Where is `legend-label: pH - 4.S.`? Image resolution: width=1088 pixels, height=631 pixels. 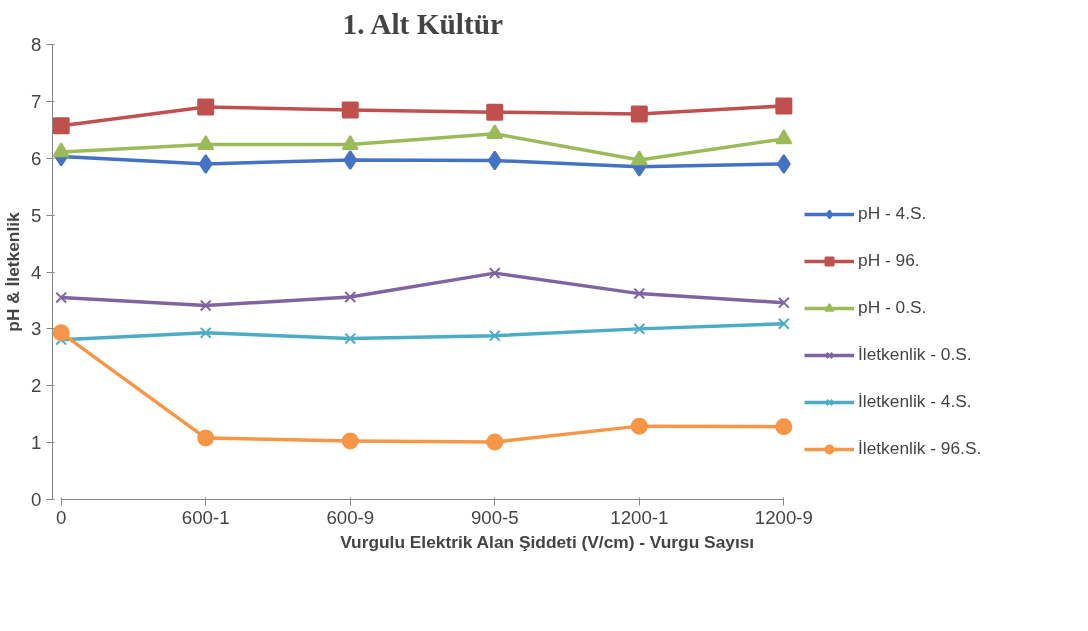 legend-label: pH - 4.S. is located at coordinates (892, 213).